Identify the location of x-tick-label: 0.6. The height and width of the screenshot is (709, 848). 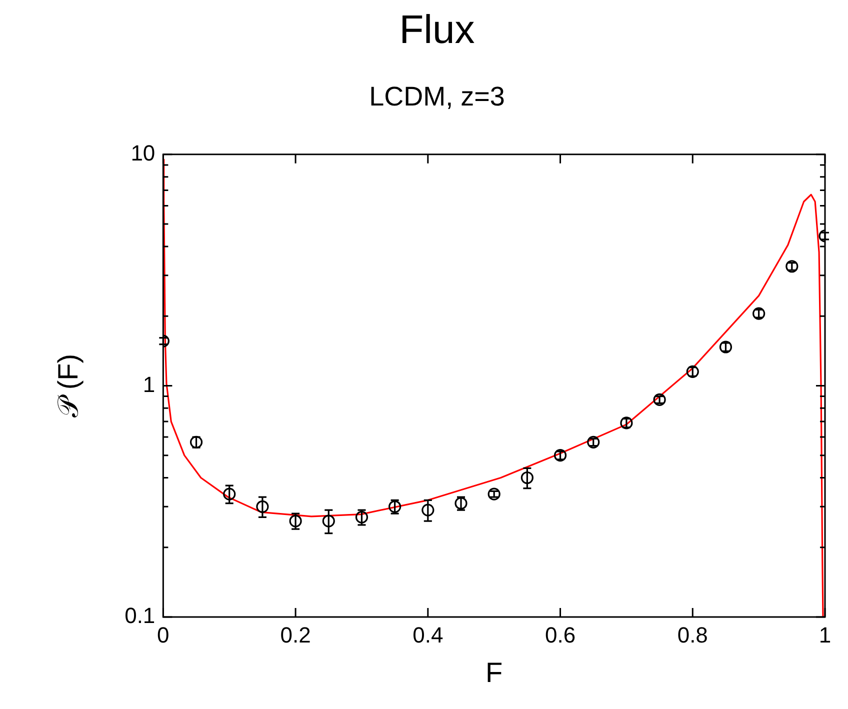
(560, 635).